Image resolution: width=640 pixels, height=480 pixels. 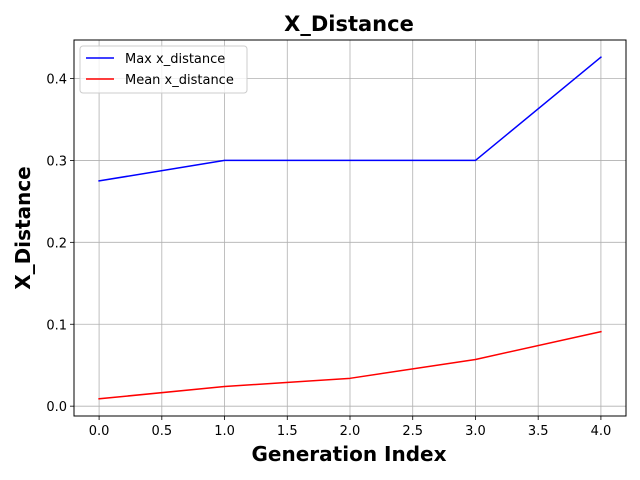 What do you see at coordinates (56, 407) in the screenshot?
I see `y-tick-label: 0.0` at bounding box center [56, 407].